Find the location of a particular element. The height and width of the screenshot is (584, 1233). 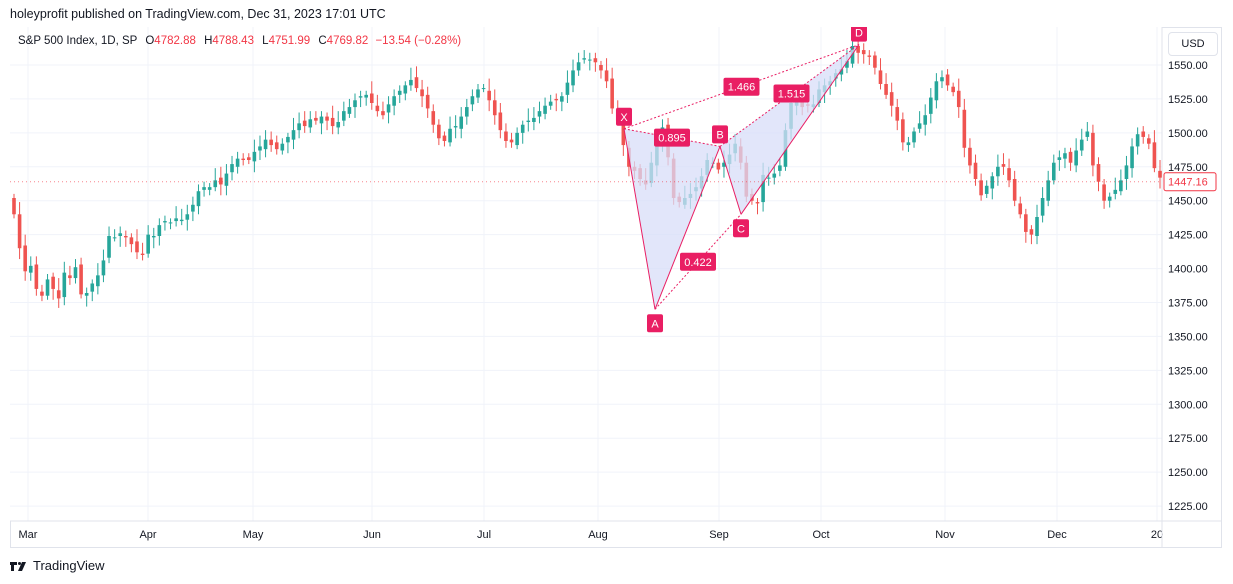

pivot-label-x: X is located at coordinates (624, 116).